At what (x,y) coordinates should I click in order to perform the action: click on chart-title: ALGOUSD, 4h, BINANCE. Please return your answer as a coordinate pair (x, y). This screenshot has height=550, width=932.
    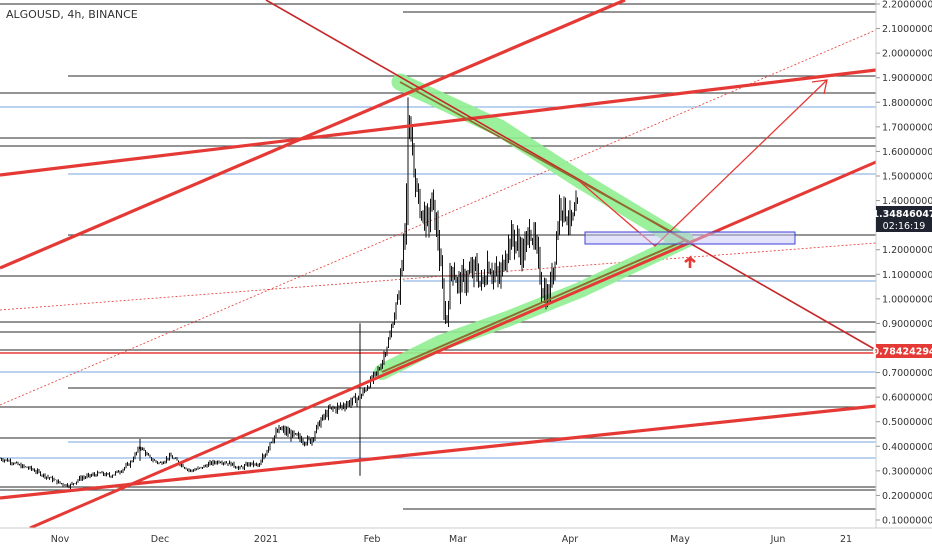
    Looking at the image, I should click on (72, 14).